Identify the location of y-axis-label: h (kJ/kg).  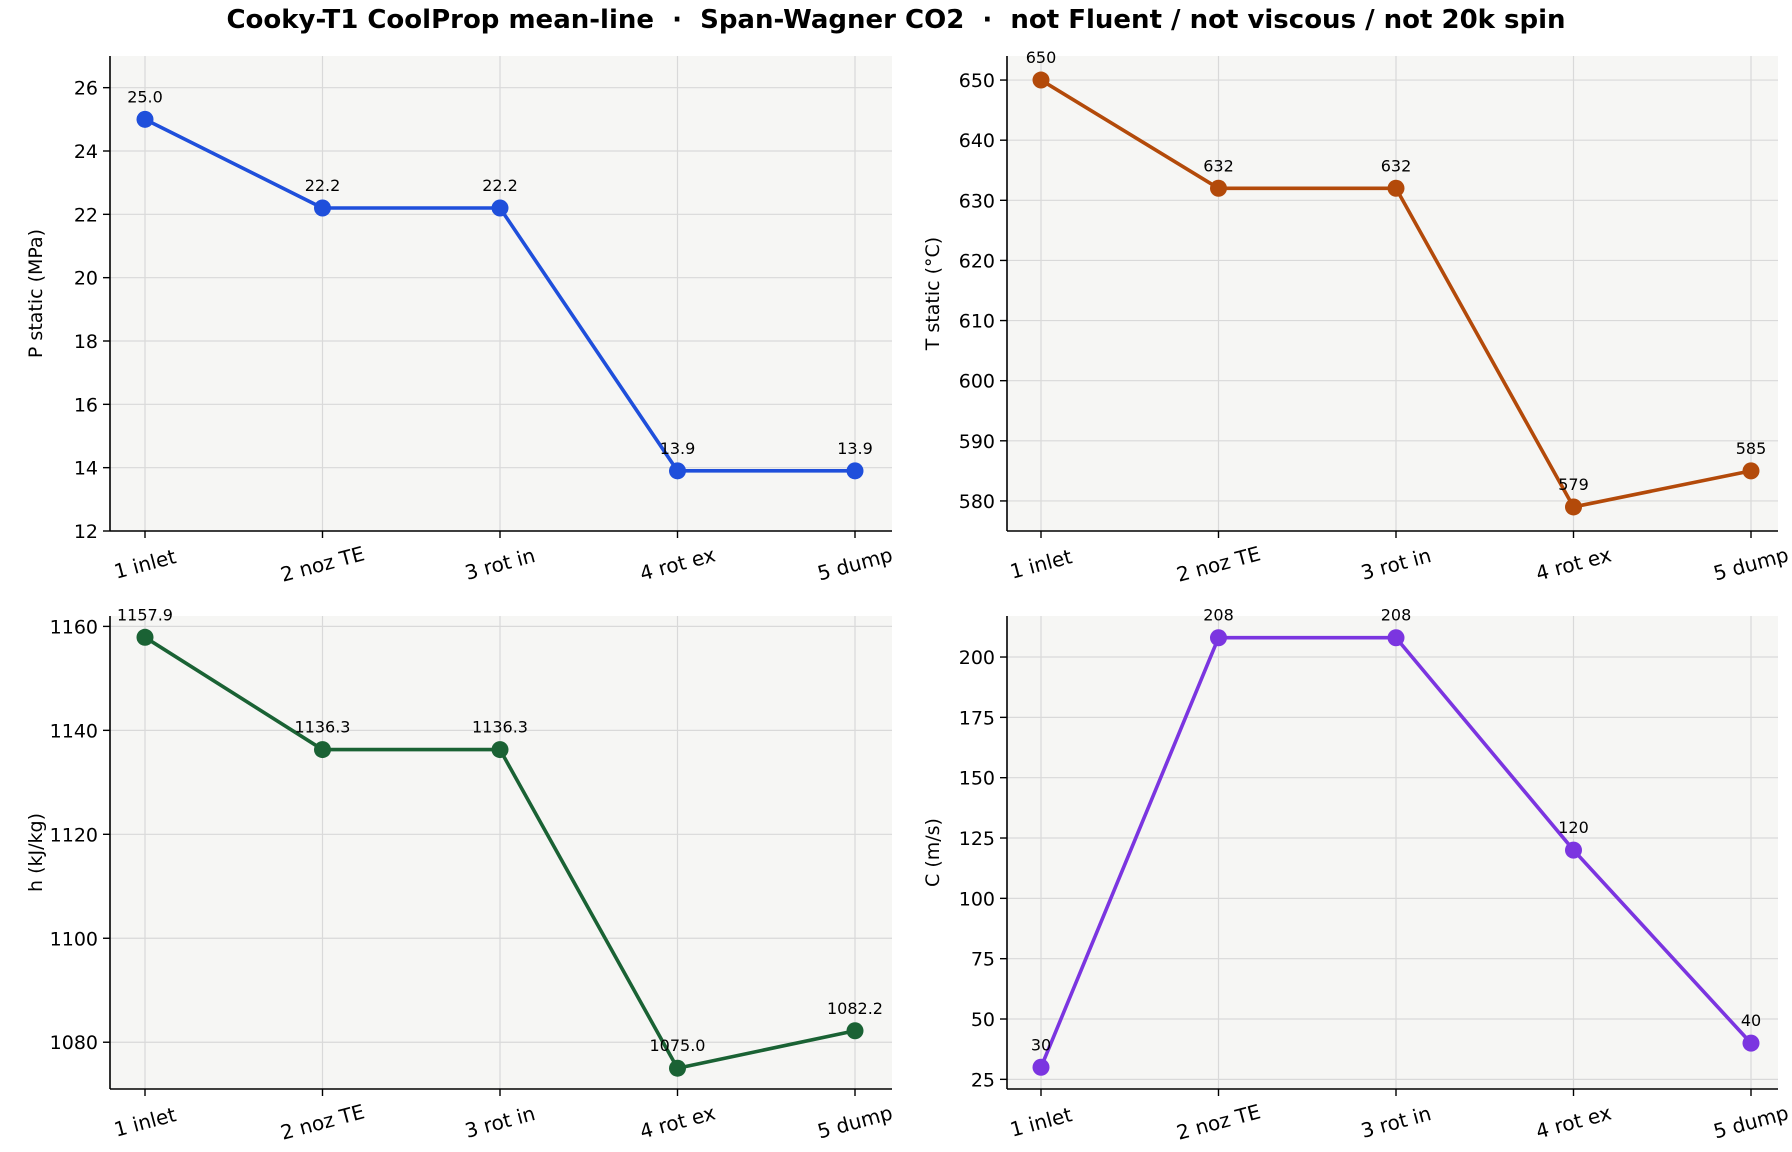
(36, 852).